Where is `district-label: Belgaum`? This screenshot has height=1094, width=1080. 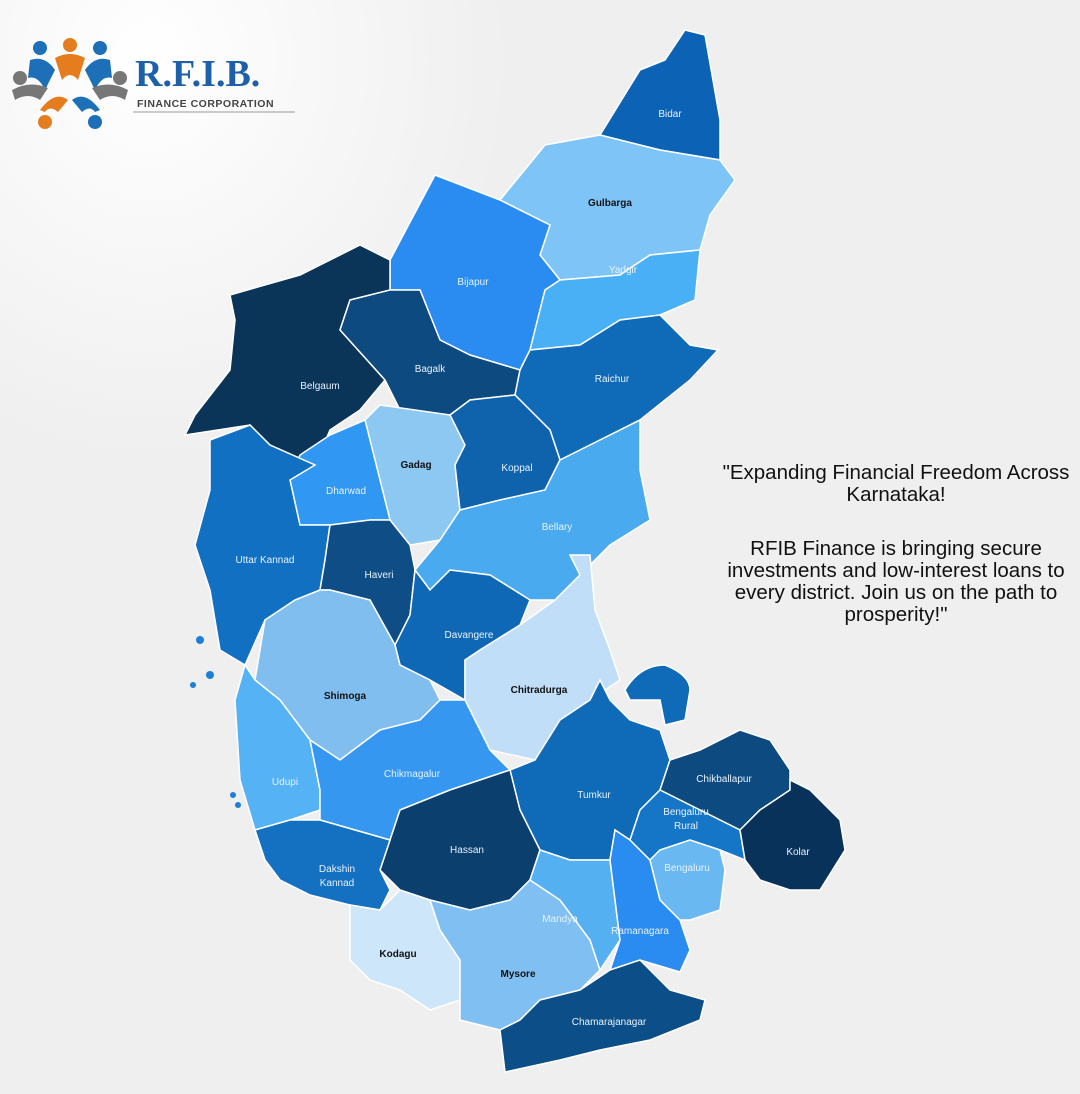
district-label: Belgaum is located at coordinates (320, 386).